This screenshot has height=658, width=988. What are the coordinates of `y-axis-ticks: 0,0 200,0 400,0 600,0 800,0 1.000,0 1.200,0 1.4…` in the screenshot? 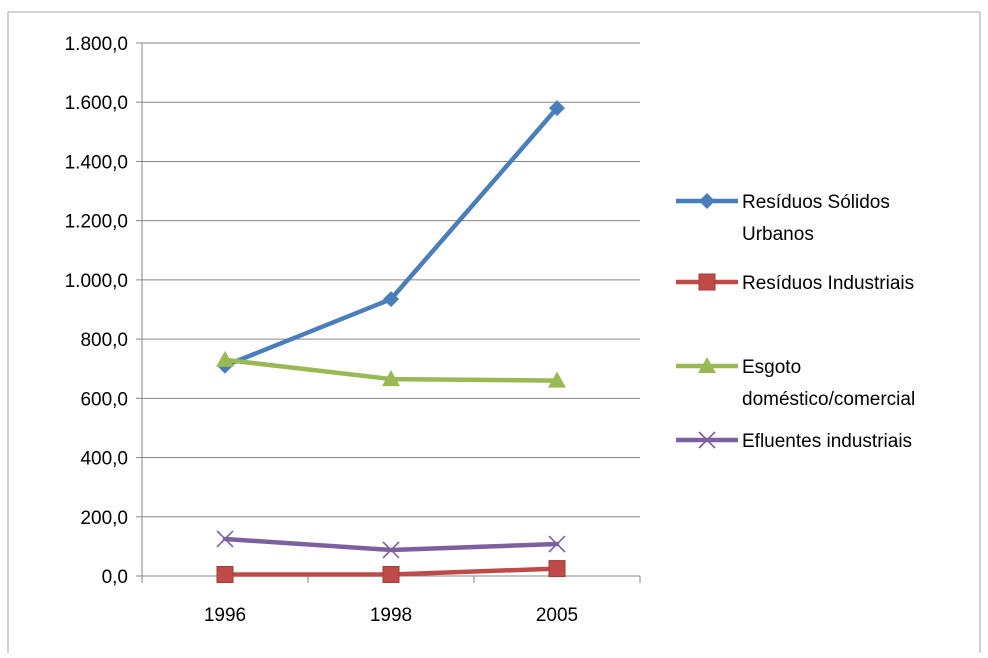 It's located at (103, 311).